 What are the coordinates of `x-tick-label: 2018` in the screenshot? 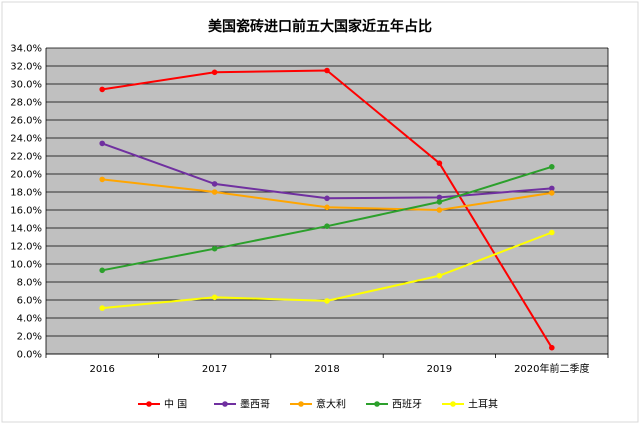 It's located at (326, 369).